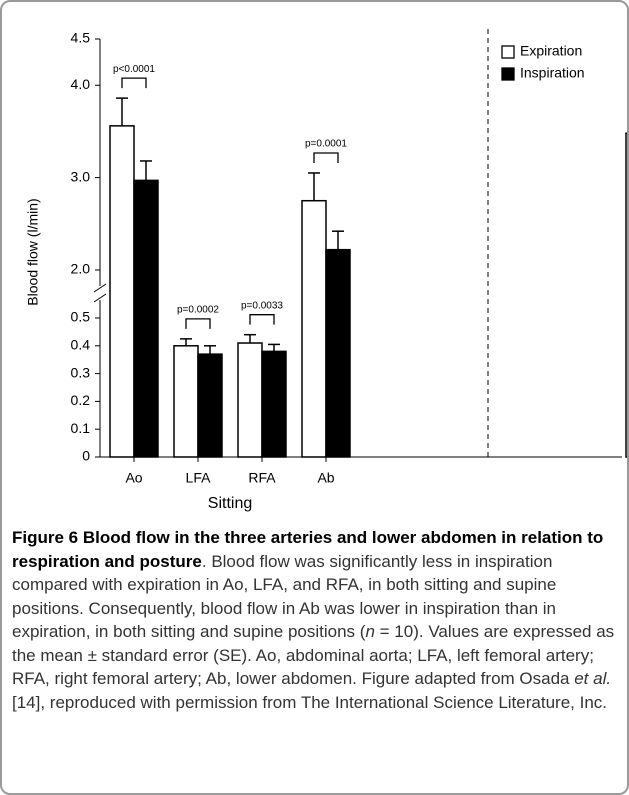  Describe the element at coordinates (552, 73) in the screenshot. I see `legend-label: Inspiration` at that location.